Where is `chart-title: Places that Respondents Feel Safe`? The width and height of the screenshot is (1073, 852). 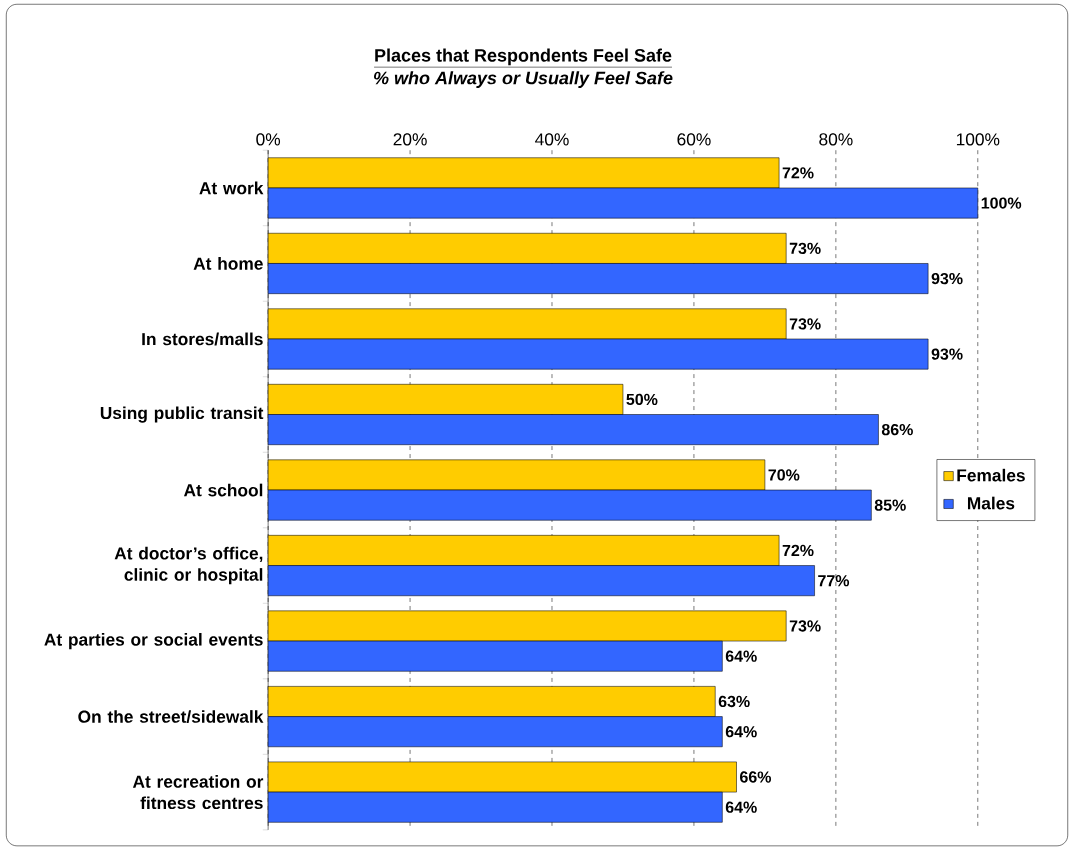 chart-title: Places that Respondents Feel Safe is located at coordinates (523, 57).